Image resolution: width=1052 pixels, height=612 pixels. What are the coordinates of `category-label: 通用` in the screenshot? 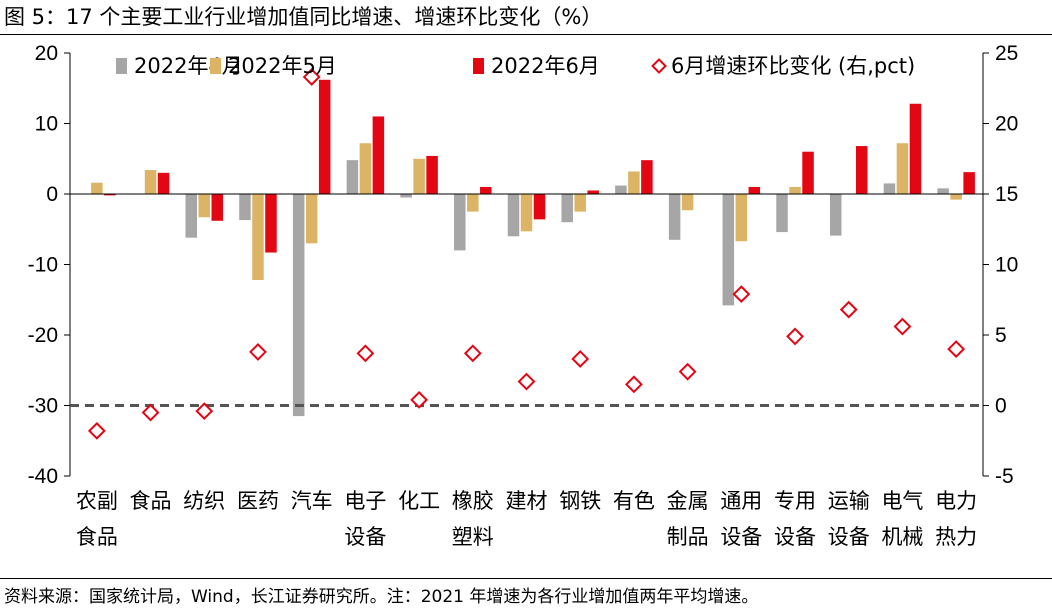 It's located at (741, 501).